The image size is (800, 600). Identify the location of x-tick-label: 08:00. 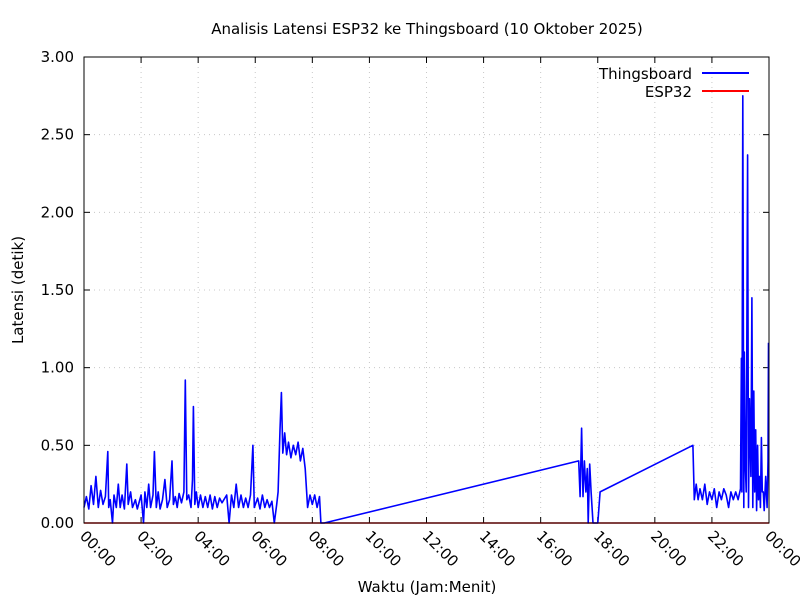
(326, 548).